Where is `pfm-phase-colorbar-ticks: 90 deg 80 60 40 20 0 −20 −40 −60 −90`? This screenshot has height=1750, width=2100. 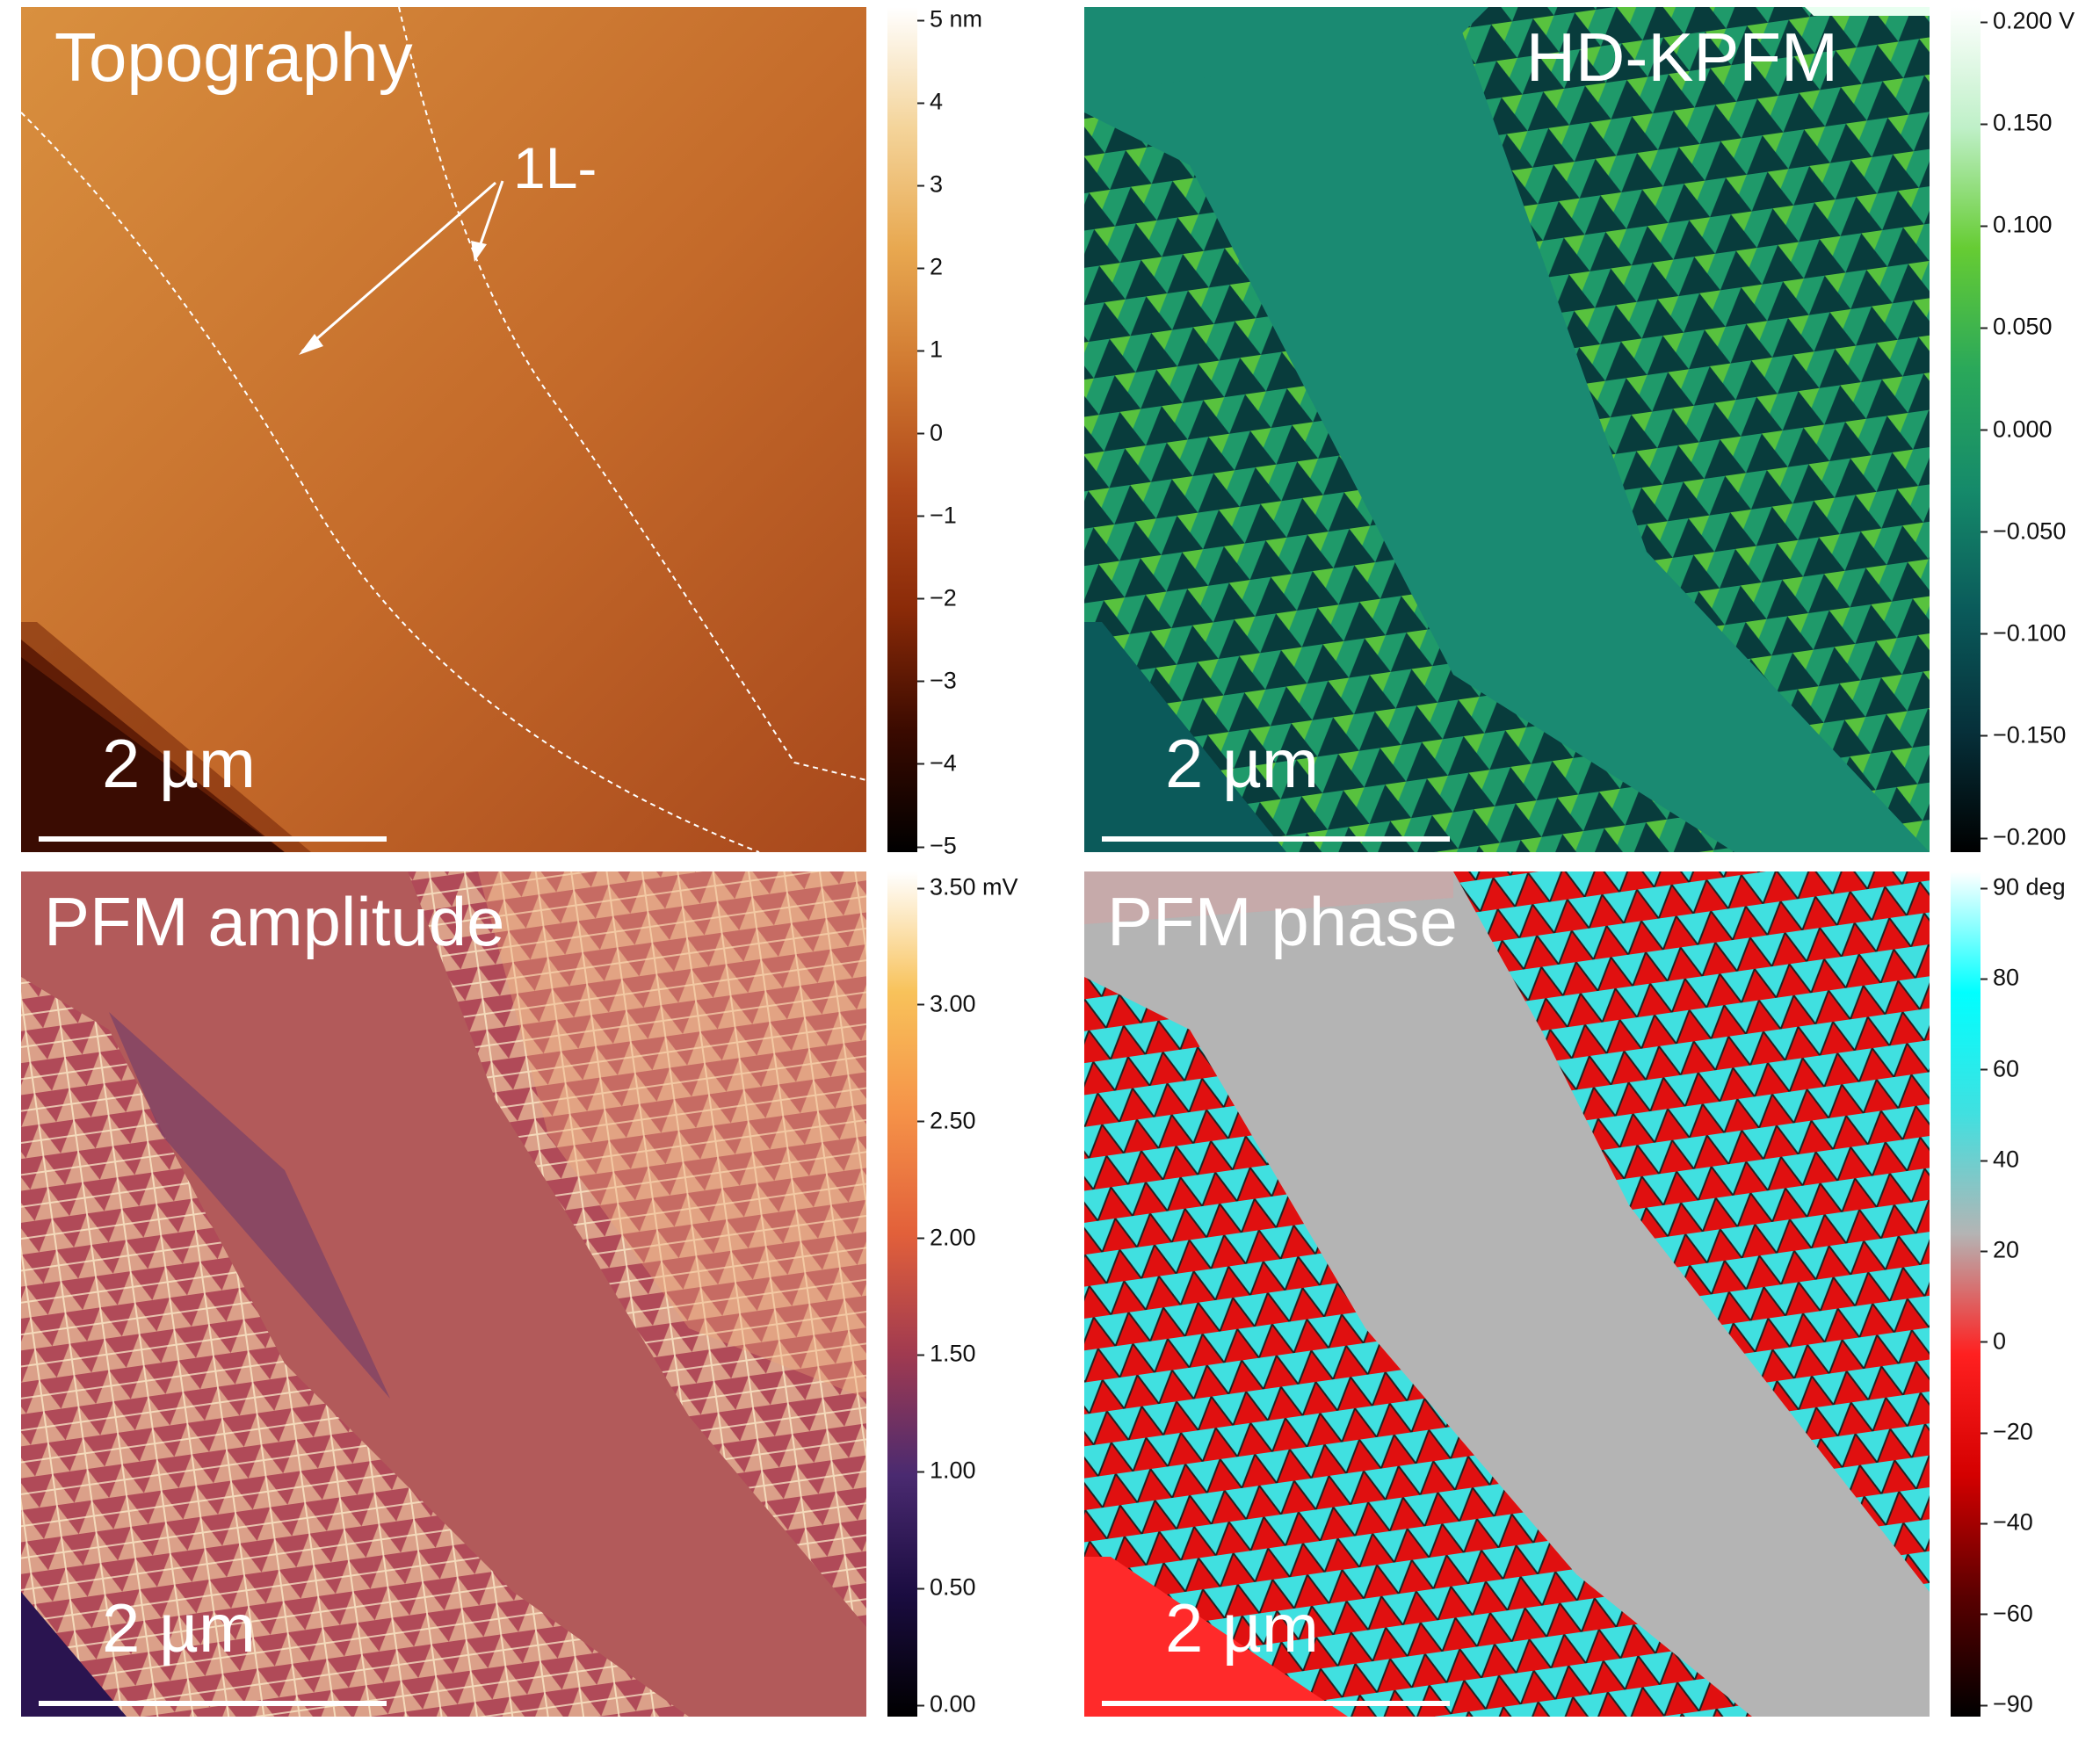 pfm-phase-colorbar-ticks: 90 deg 80 60 40 20 0 −20 −40 −60 −90 is located at coordinates (2040, 1311).